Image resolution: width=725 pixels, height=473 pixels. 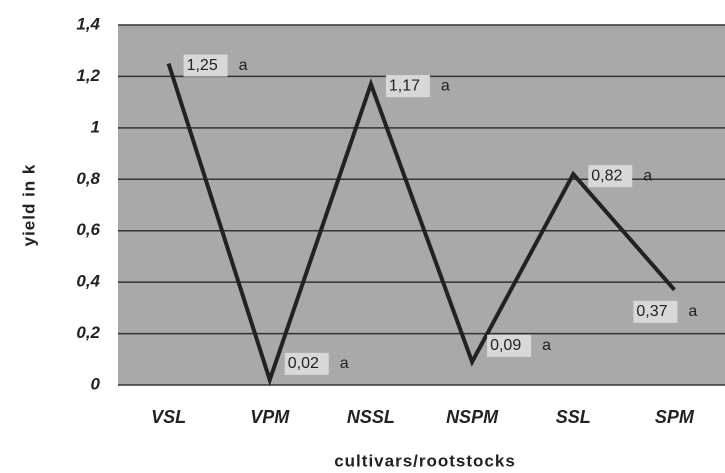 What do you see at coordinates (202, 65) in the screenshot?
I see `value-label: 1,25` at bounding box center [202, 65].